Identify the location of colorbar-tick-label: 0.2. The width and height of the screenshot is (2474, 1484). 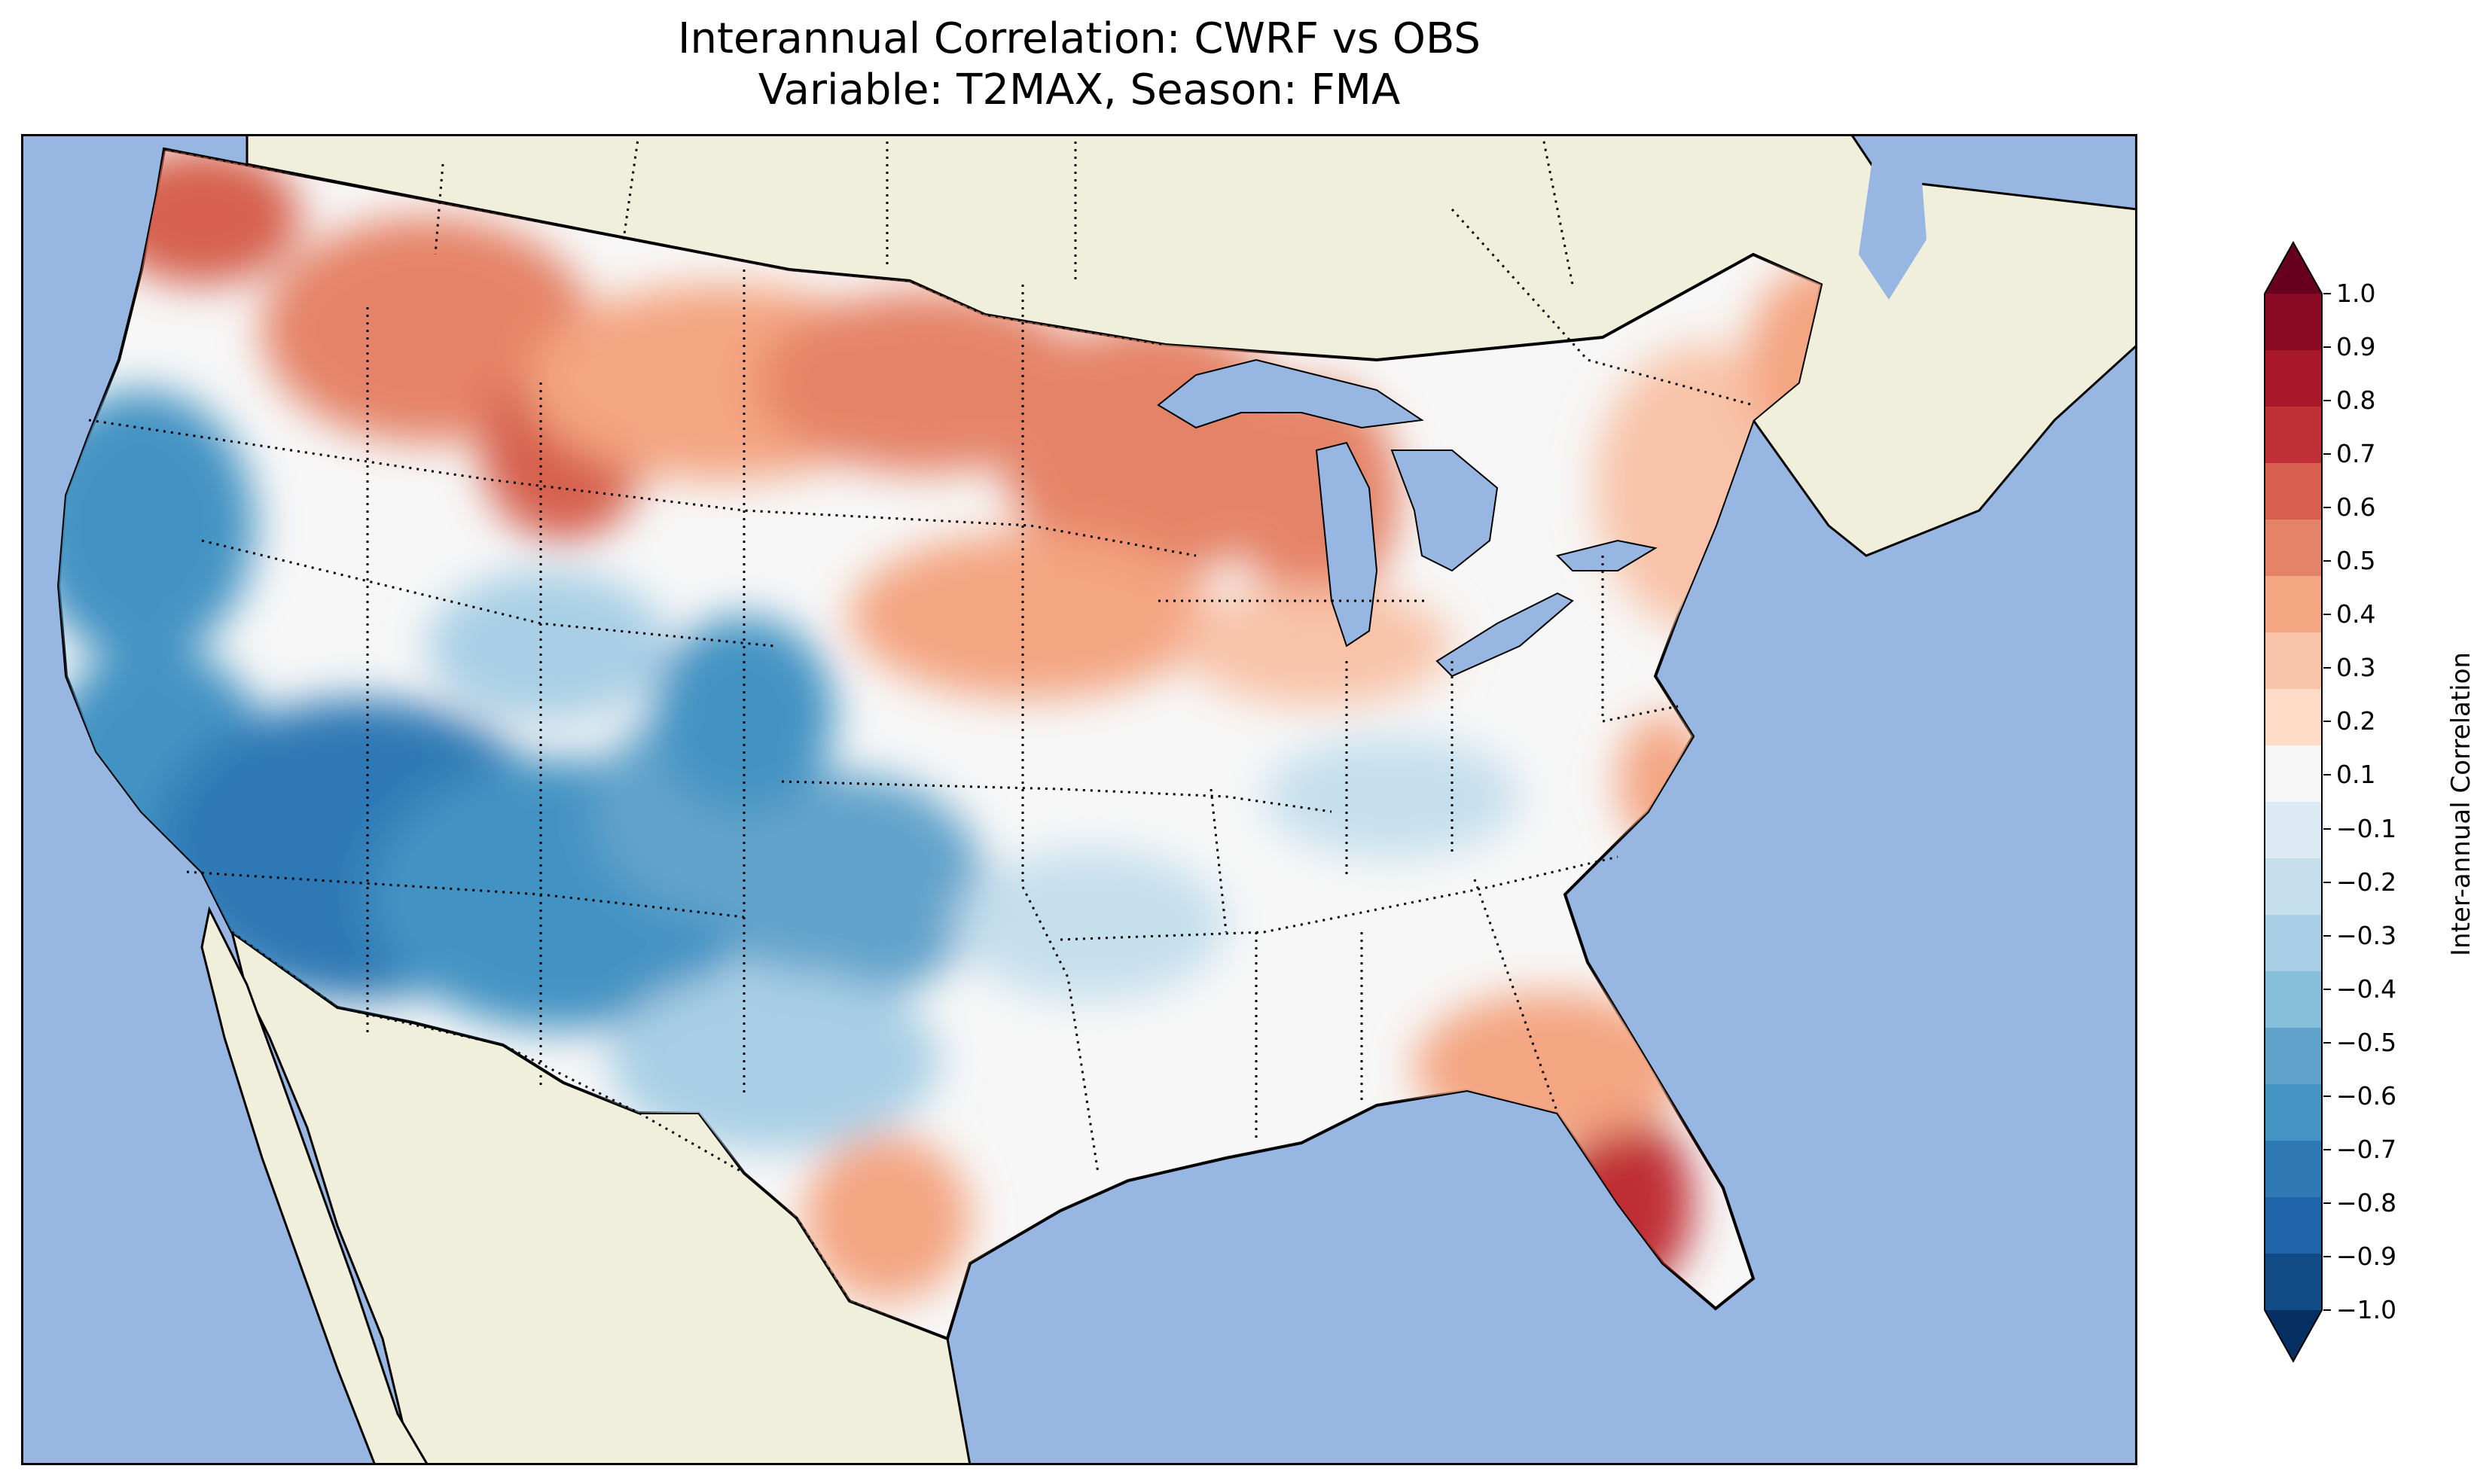
(2356, 721).